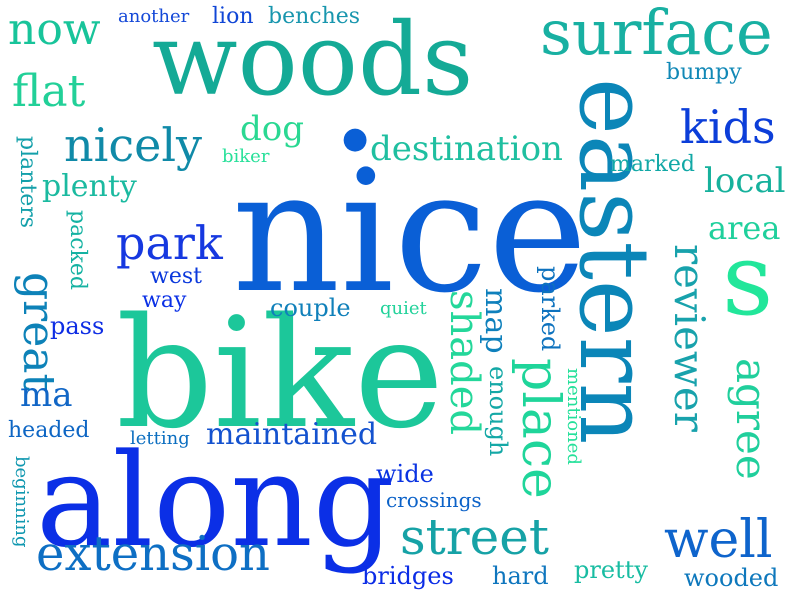  I want to click on word-plenty: plenty, so click(89, 186).